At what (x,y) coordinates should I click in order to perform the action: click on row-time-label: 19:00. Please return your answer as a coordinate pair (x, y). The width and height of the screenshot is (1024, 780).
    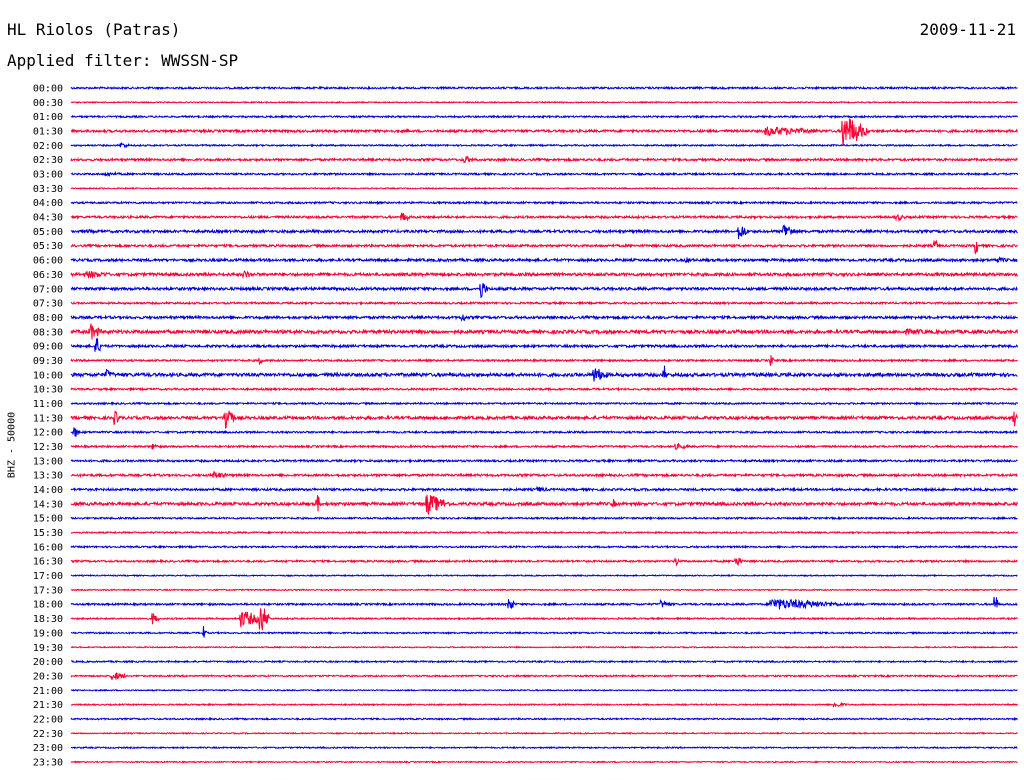
    Looking at the image, I should click on (48, 633).